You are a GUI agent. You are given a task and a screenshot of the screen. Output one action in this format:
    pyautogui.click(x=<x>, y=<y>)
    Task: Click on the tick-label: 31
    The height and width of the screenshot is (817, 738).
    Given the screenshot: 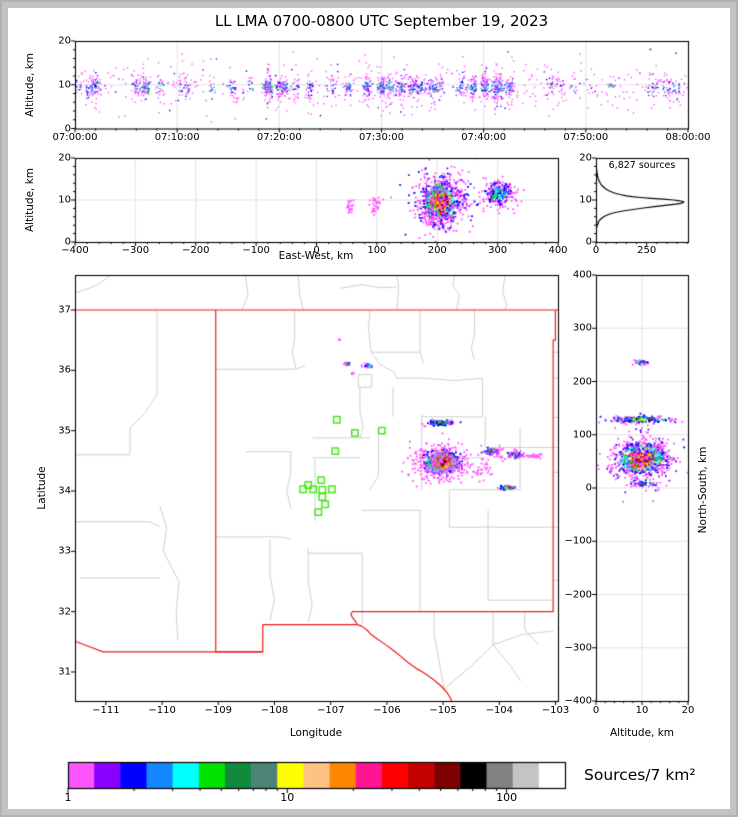 What is the action you would take?
    pyautogui.click(x=64, y=672)
    